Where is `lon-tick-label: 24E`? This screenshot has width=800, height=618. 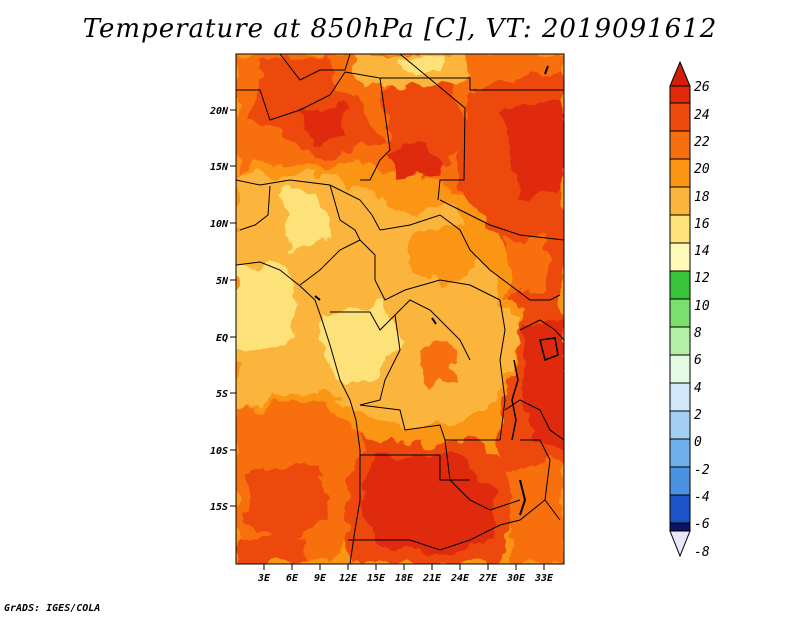
lon-tick-label: 24E is located at coordinates (460, 578).